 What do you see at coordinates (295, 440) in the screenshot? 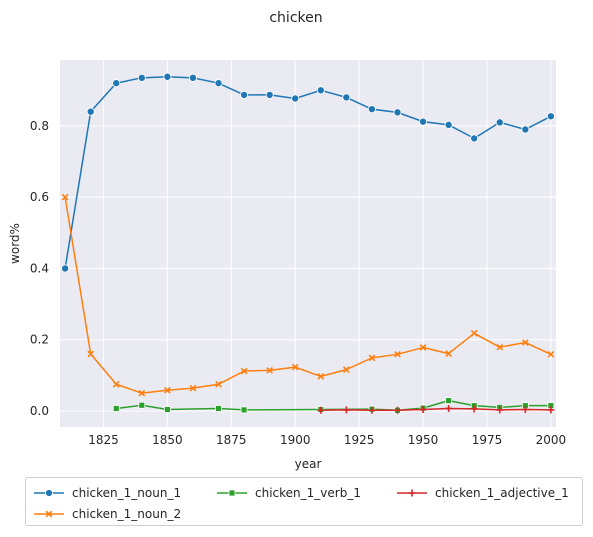
I see `x-tick-label: 1900` at bounding box center [295, 440].